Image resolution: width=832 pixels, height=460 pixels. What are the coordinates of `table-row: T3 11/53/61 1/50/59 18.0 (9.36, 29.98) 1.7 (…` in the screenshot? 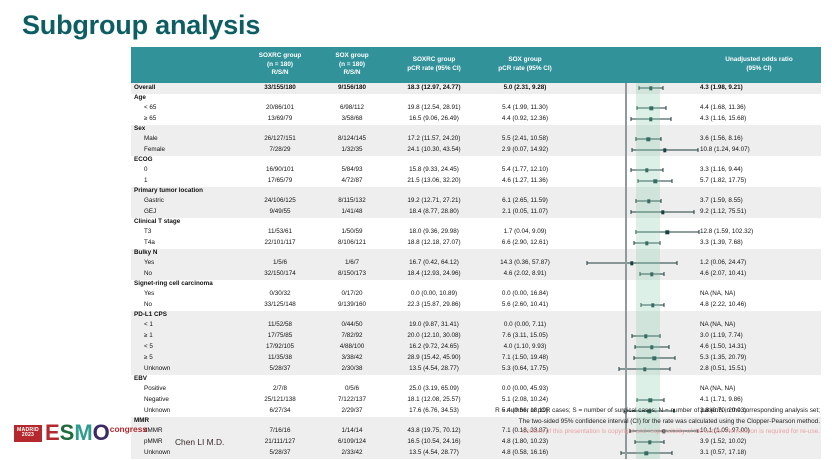 It's located at (476, 232).